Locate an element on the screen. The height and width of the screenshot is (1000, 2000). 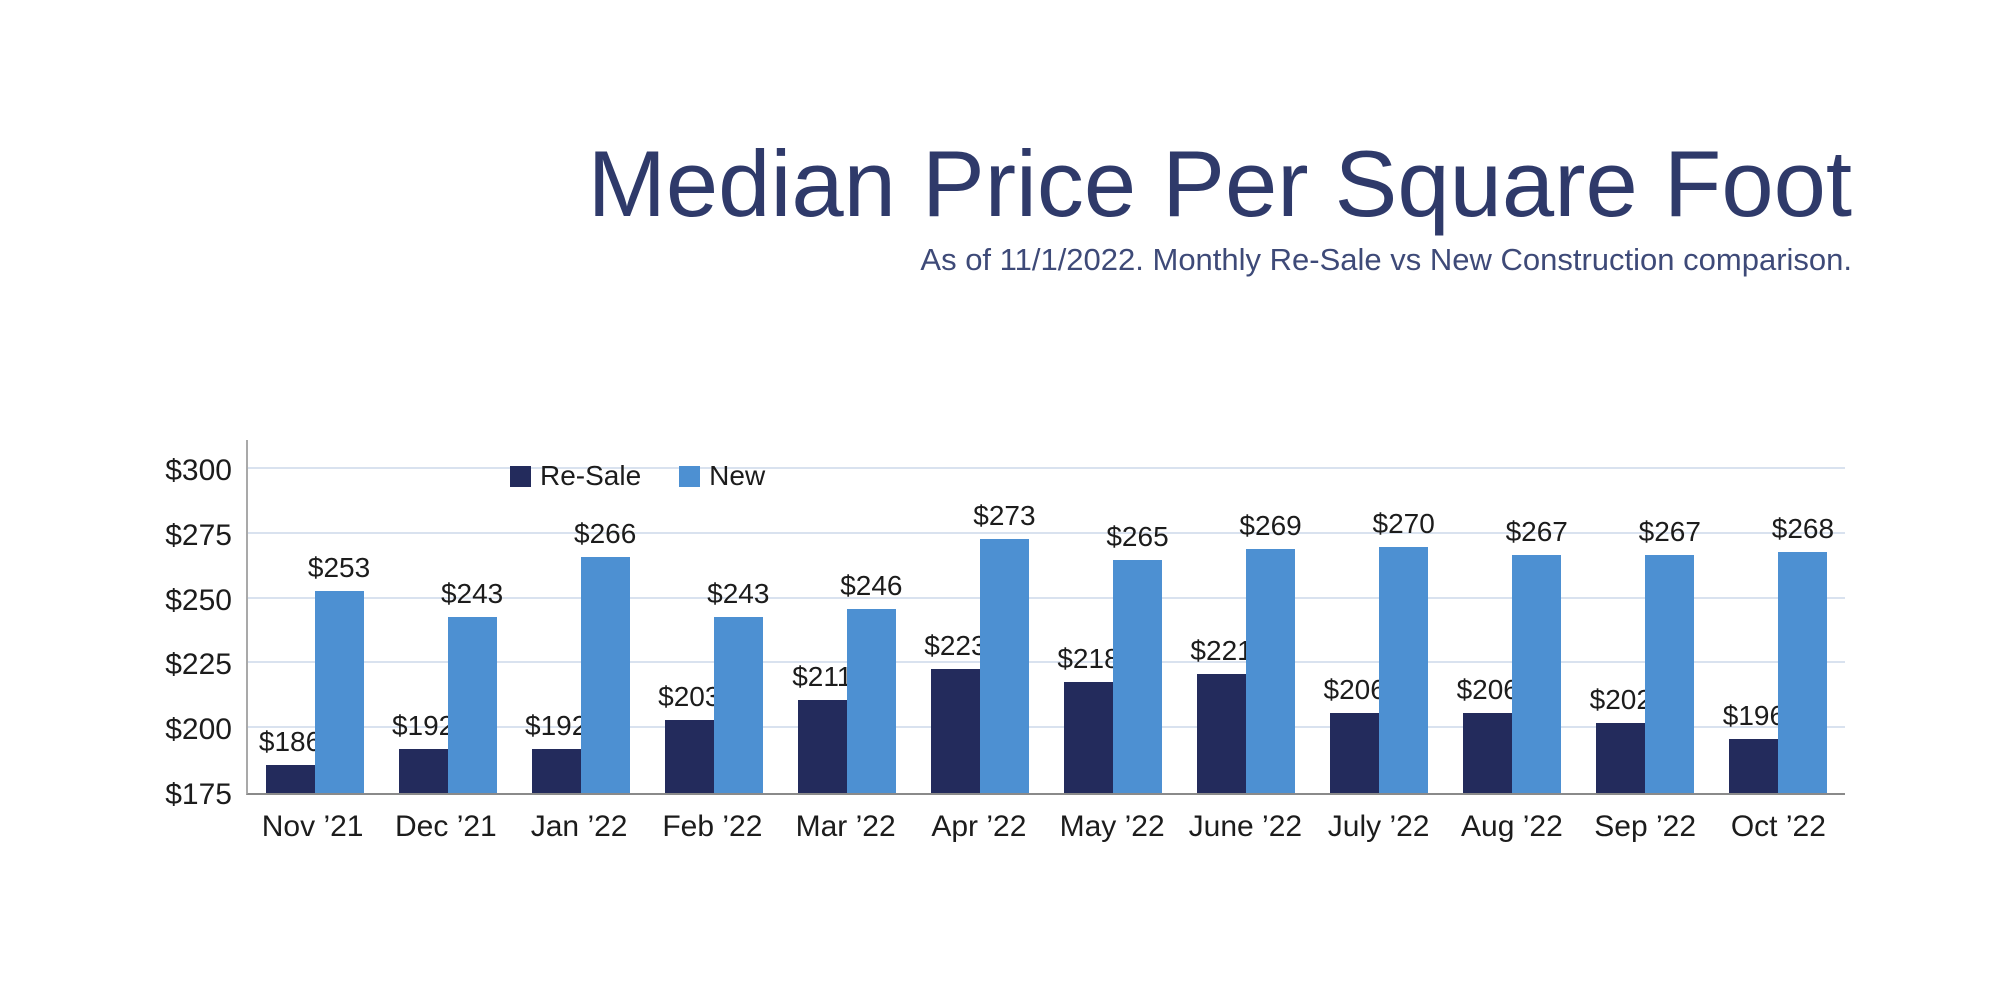
bar-group-june-22: $221 $269 is located at coordinates (1246, 616).